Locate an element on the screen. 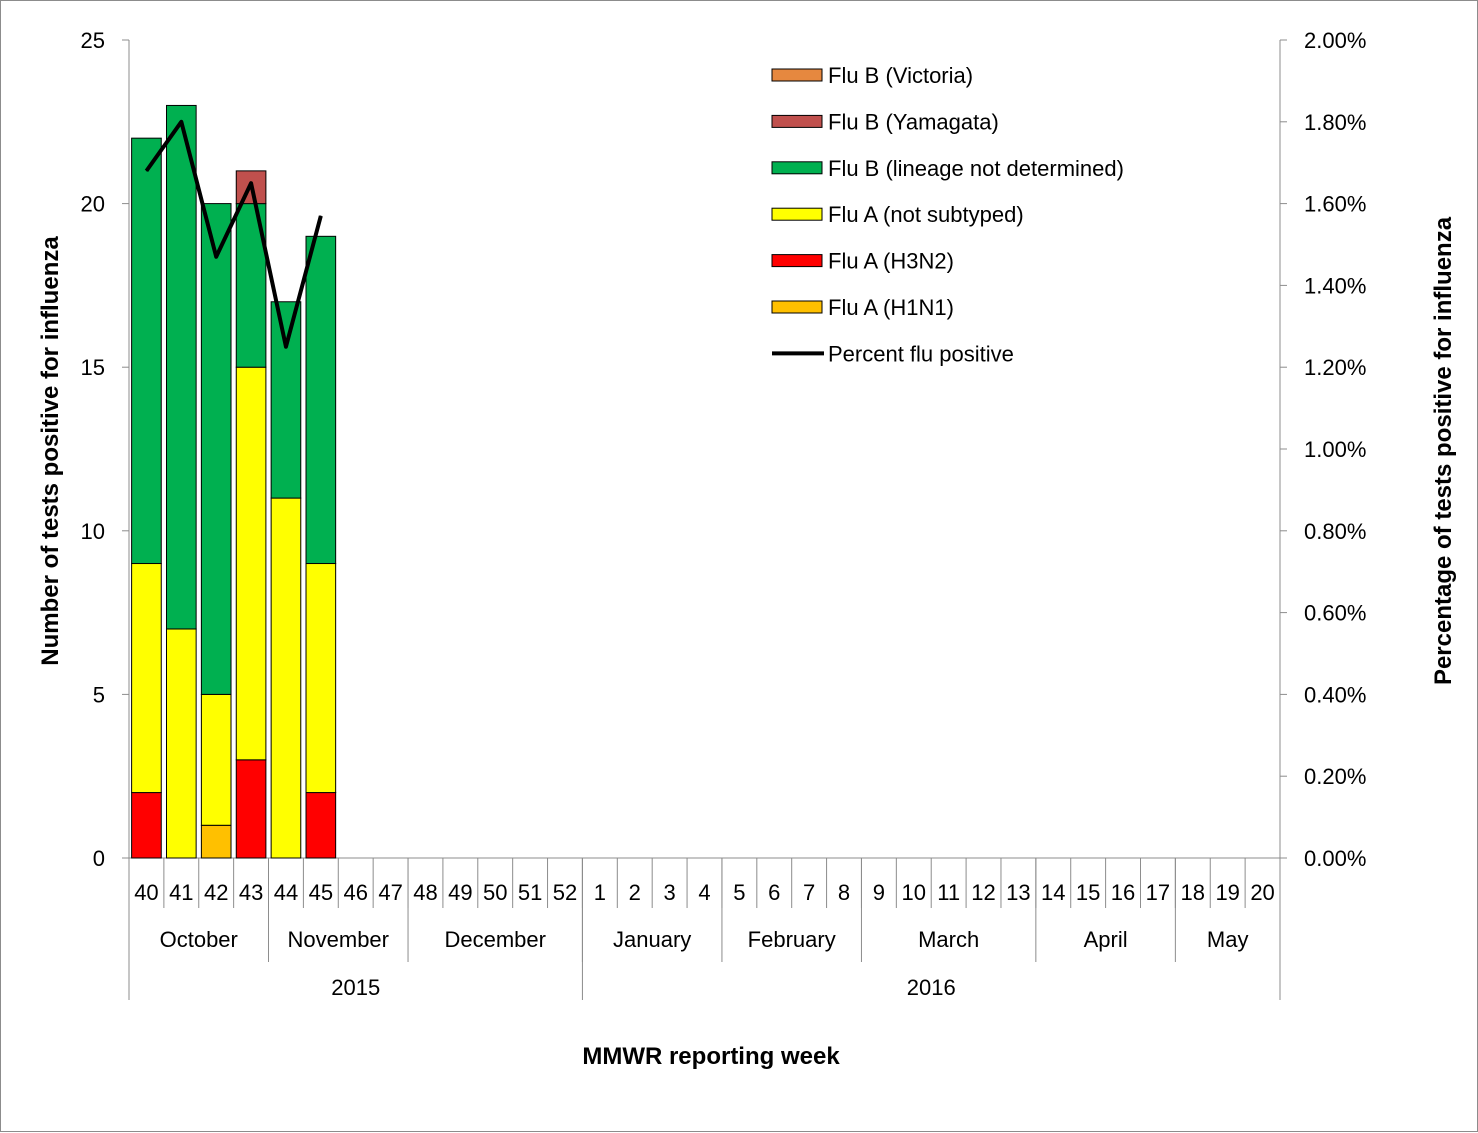 This screenshot has width=1478, height=1133. y2-tick-label: 0.20% is located at coordinates (1335, 776).